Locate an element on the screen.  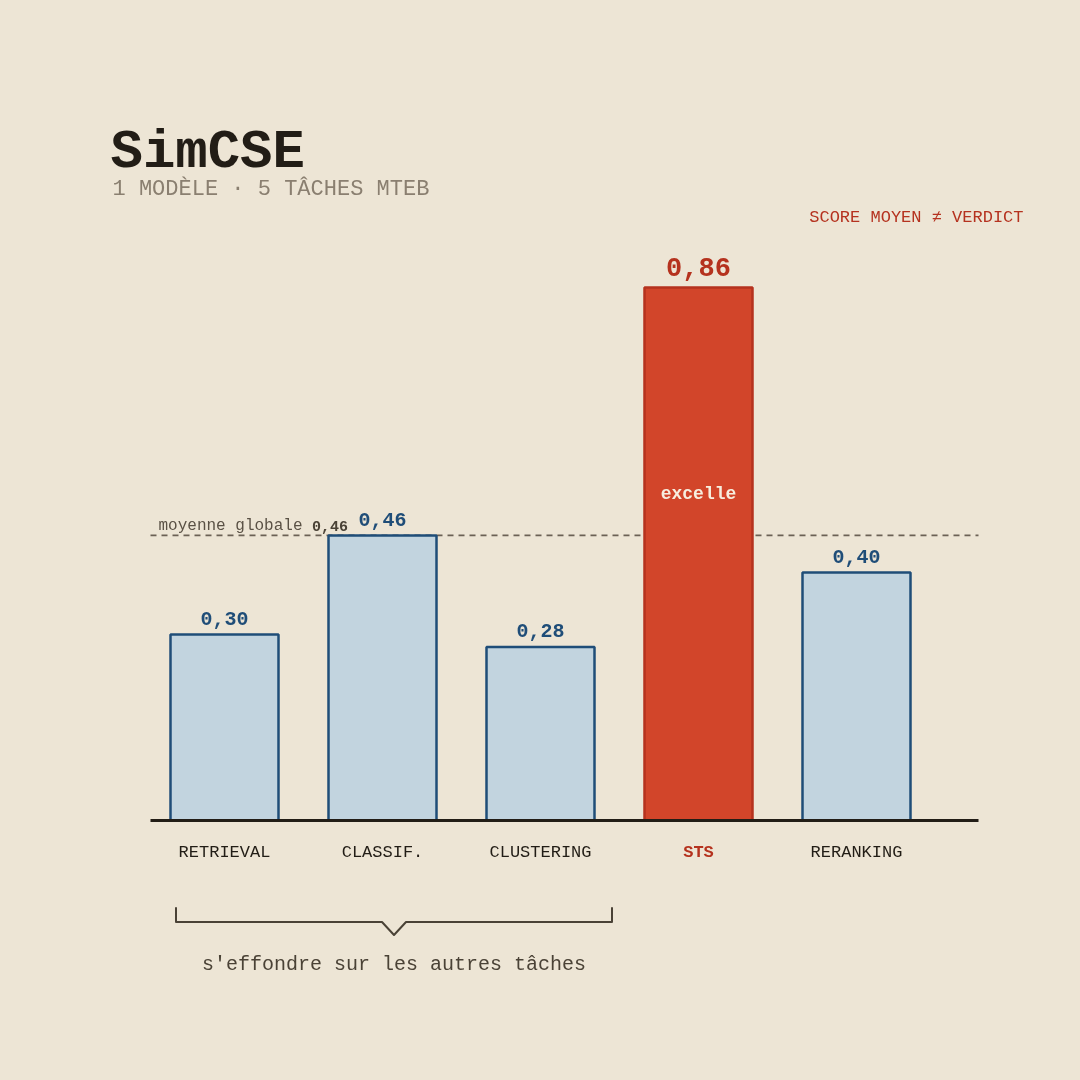
data-label: 0,46 is located at coordinates (382, 520).